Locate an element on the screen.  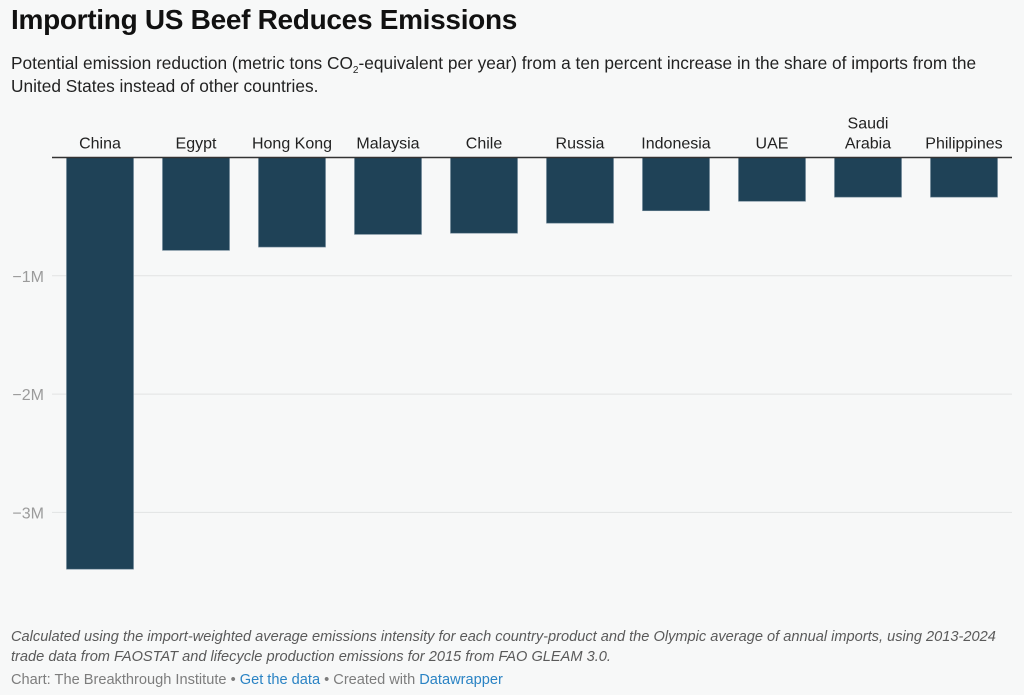
bar-russia is located at coordinates (580, 190).